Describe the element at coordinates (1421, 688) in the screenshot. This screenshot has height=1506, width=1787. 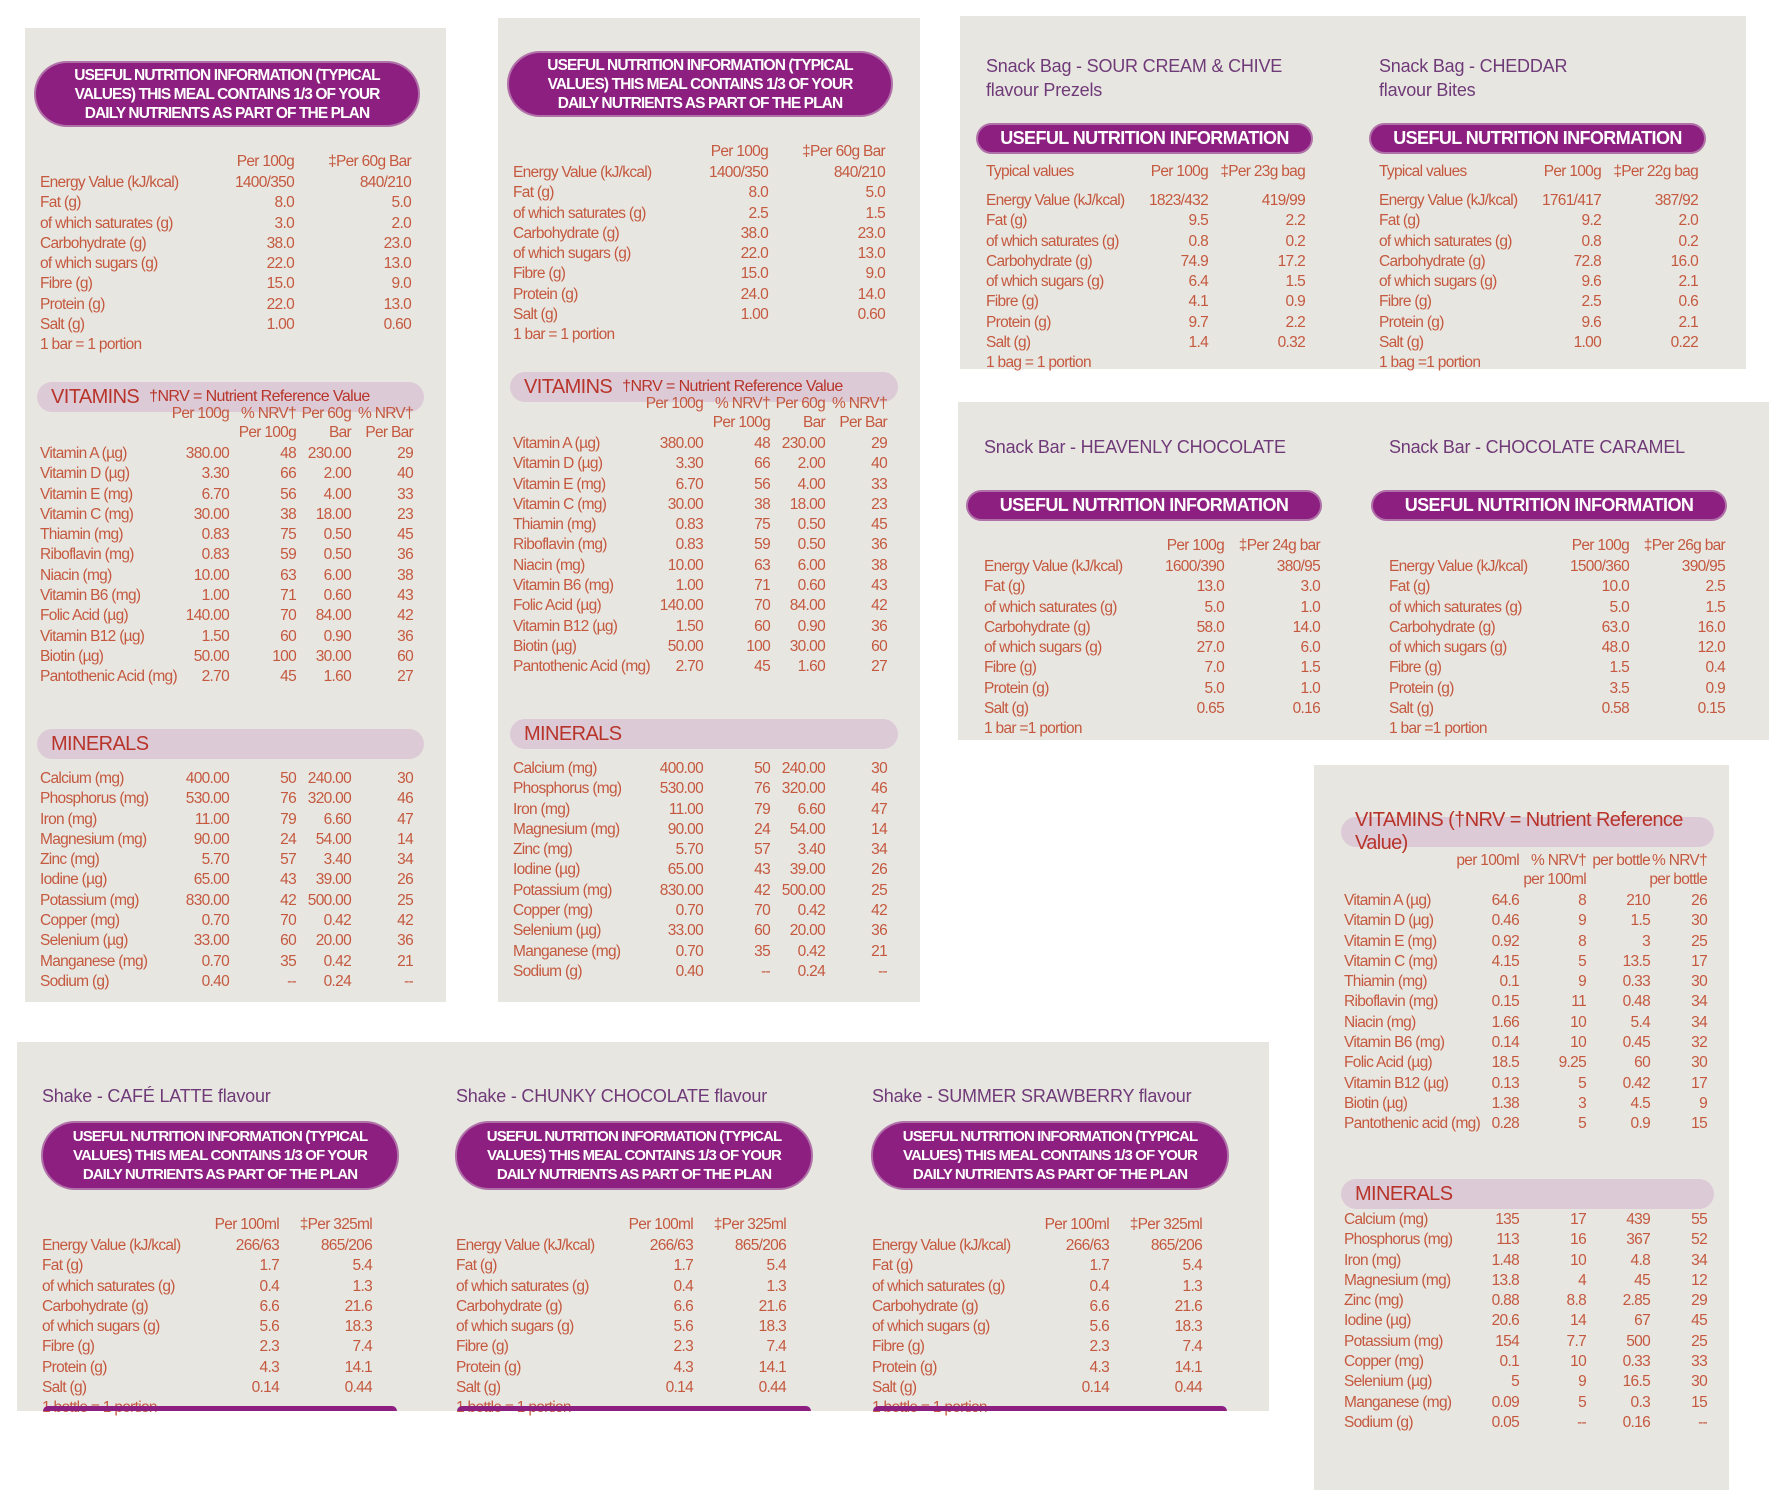
I see `row-label: Protein (g)` at that location.